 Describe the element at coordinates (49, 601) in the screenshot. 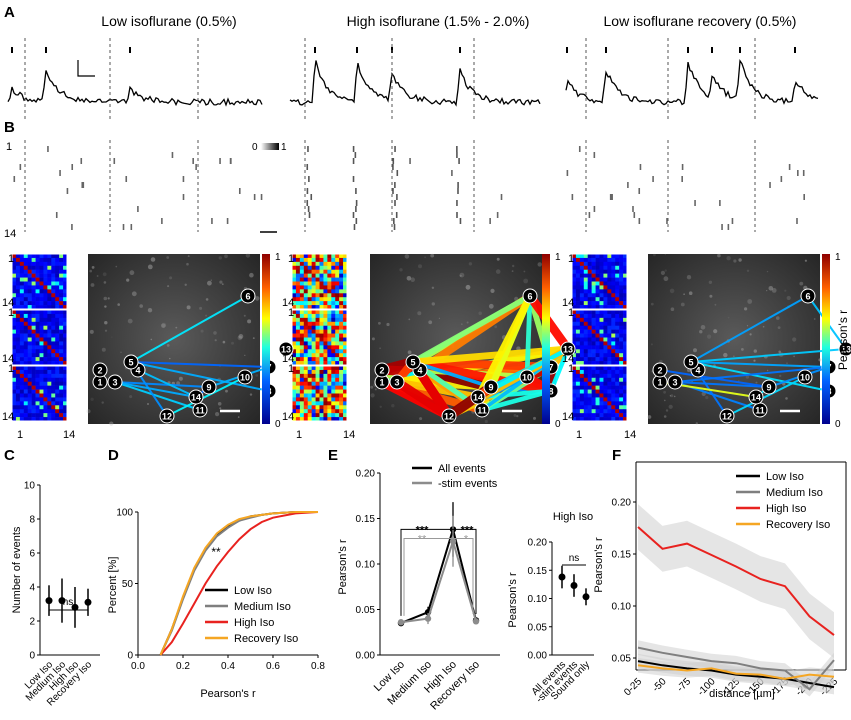

I see `data-point` at that location.